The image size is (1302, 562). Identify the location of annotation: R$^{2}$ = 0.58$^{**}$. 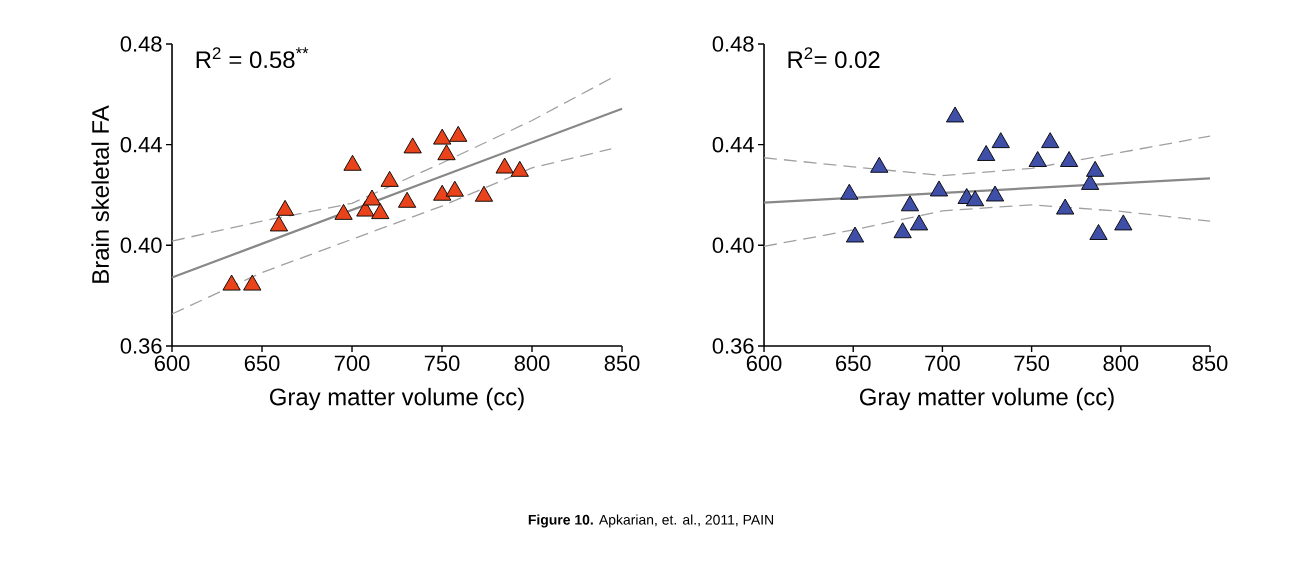
(252, 58).